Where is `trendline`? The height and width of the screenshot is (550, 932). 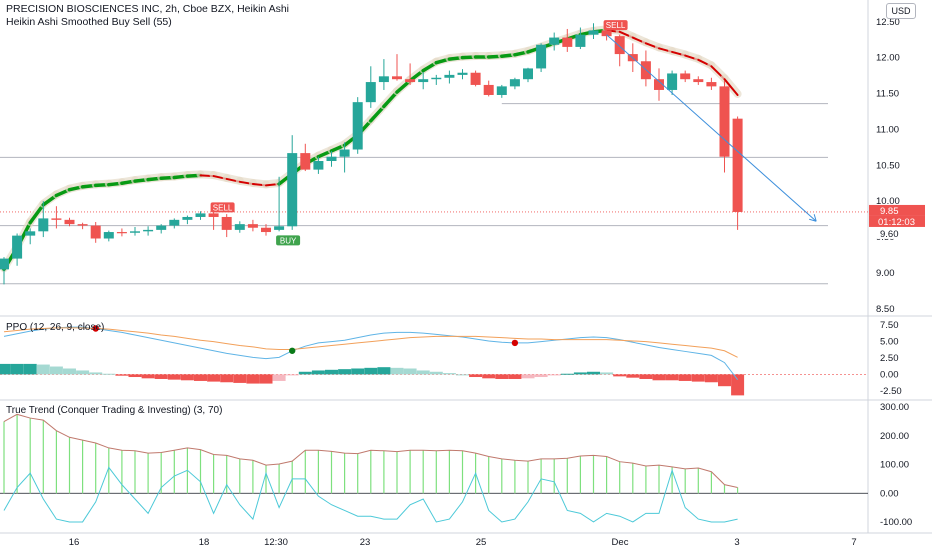 trendline is located at coordinates (711, 128).